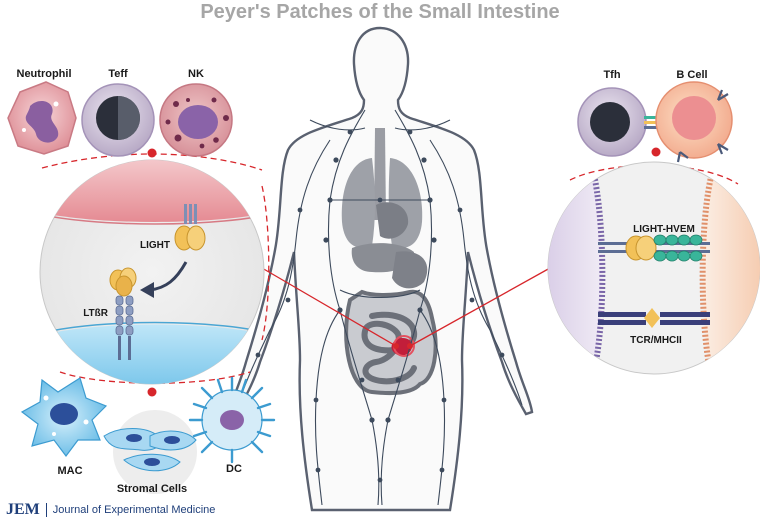  I want to click on cell-tfh, so click(612, 122).